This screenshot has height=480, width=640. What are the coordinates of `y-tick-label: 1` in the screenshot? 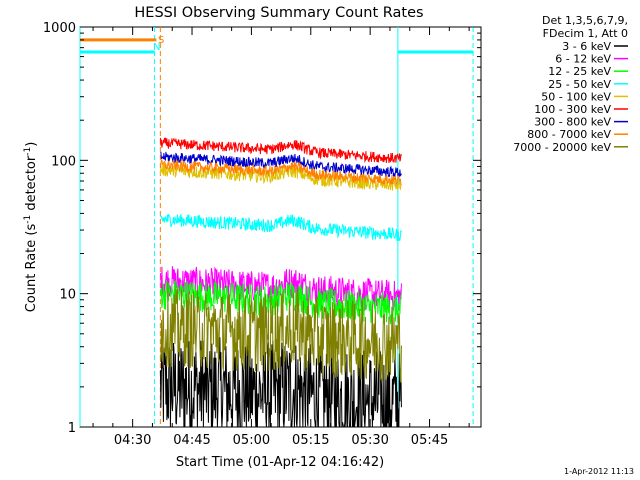 It's located at (72, 428).